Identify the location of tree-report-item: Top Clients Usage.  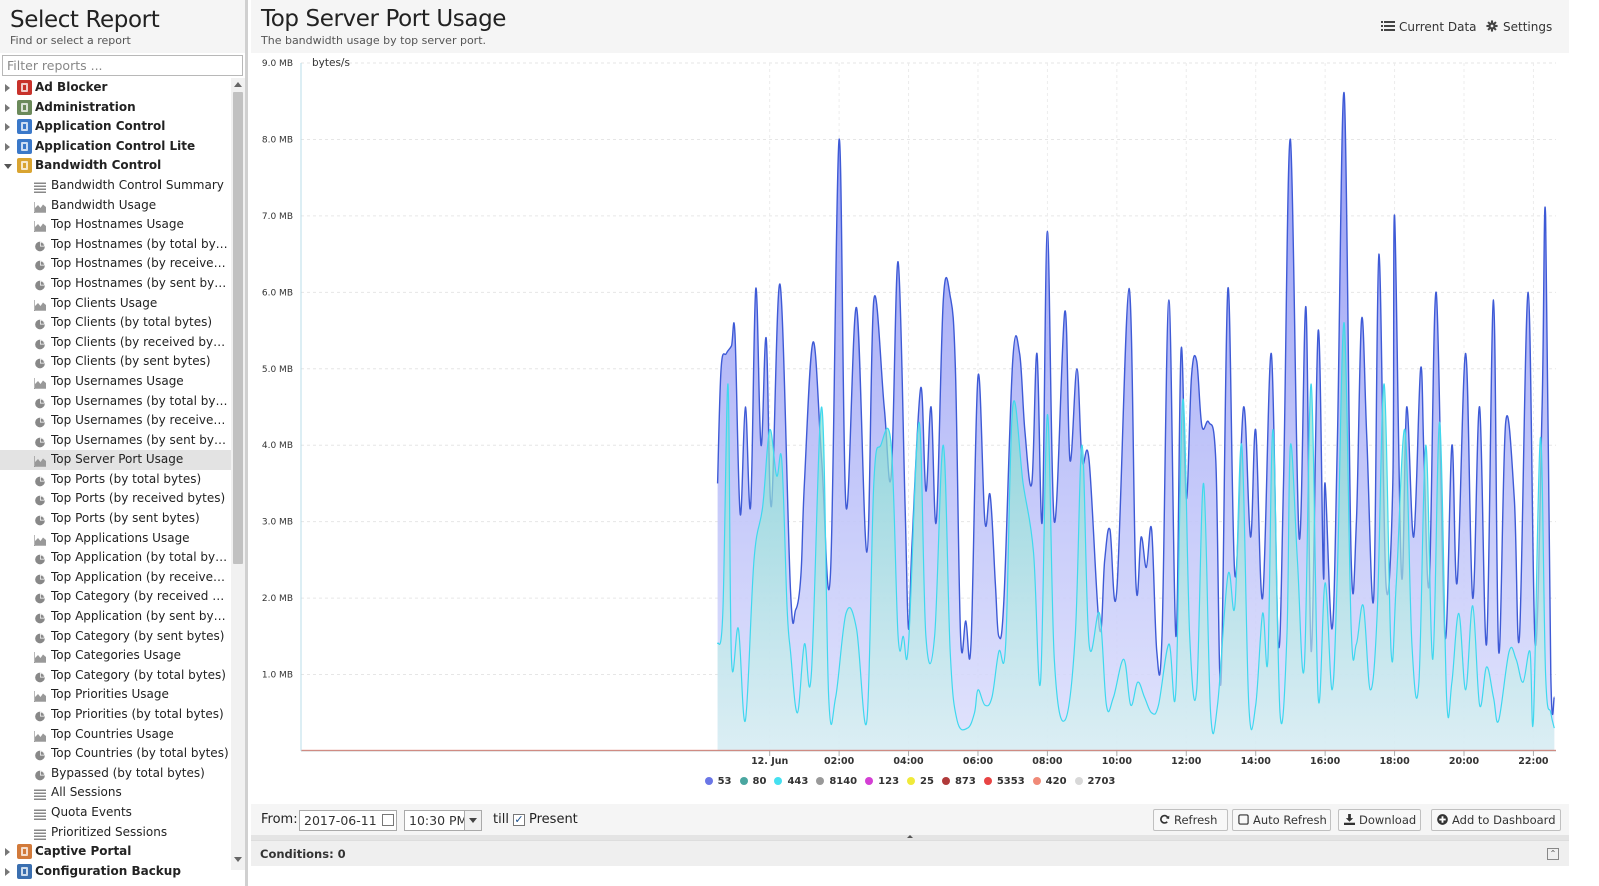
(115, 304).